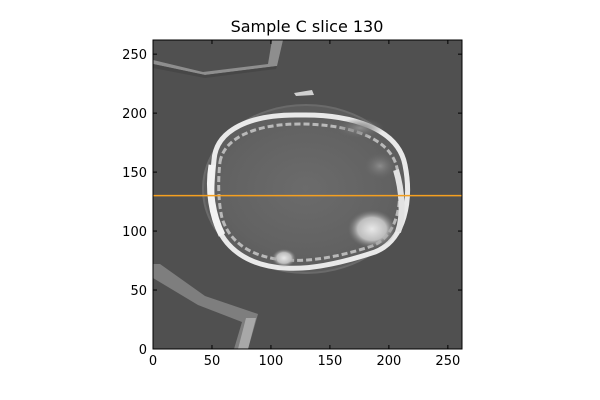 The width and height of the screenshot is (600, 400). I want to click on y-tick-label: 150, so click(134, 173).